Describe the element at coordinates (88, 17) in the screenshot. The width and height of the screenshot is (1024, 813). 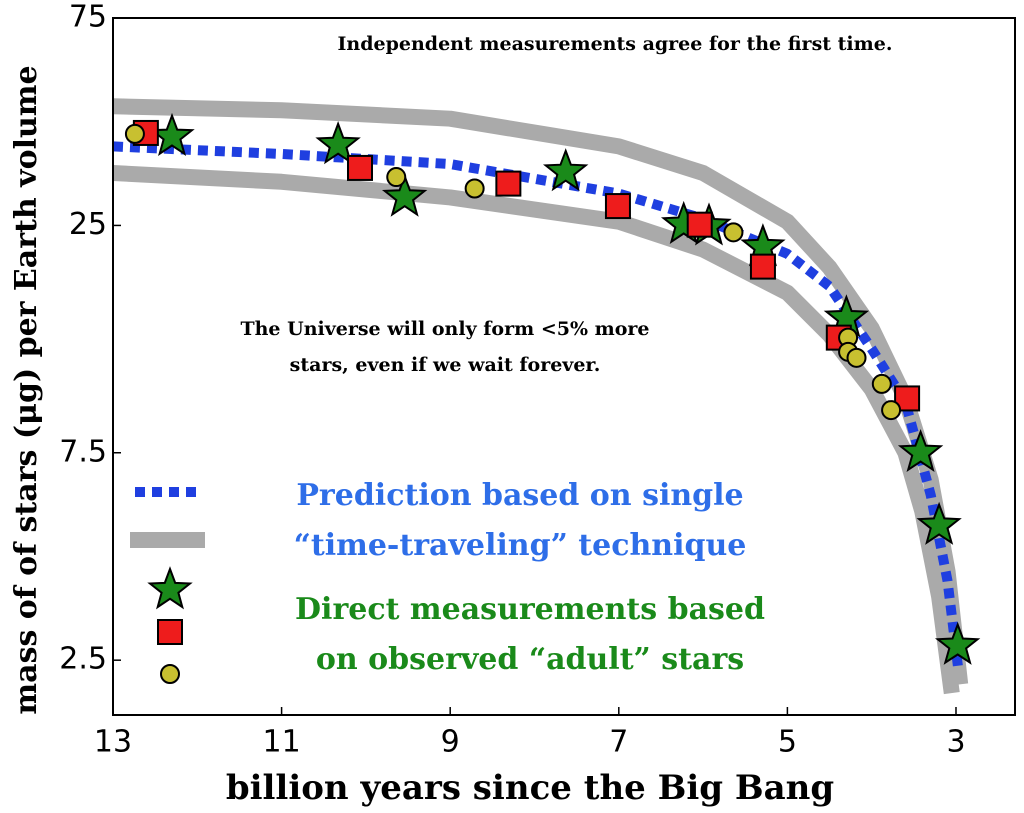
I see `y-tick-label: 75` at that location.